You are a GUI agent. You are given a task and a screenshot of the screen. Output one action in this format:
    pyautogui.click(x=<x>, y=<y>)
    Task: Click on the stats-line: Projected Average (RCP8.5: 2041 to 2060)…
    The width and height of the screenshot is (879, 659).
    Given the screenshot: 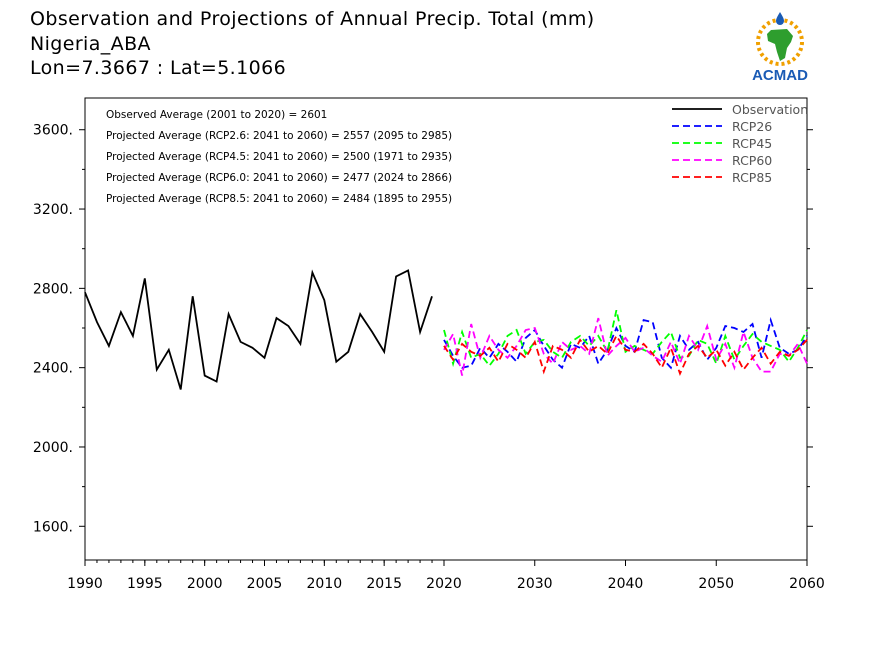 What is the action you would take?
    pyautogui.click(x=279, y=199)
    